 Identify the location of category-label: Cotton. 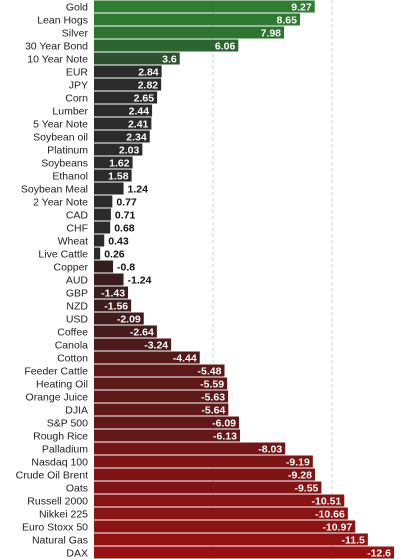
(72, 358).